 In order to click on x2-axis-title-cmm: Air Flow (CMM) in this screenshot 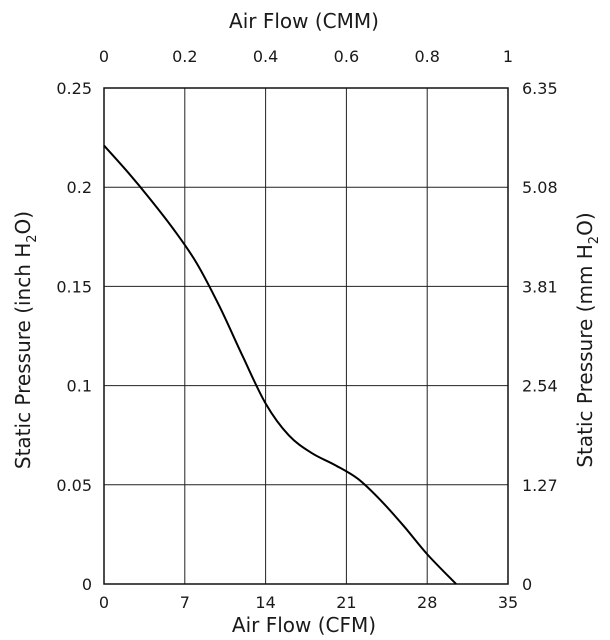, I will do `click(304, 21)`.